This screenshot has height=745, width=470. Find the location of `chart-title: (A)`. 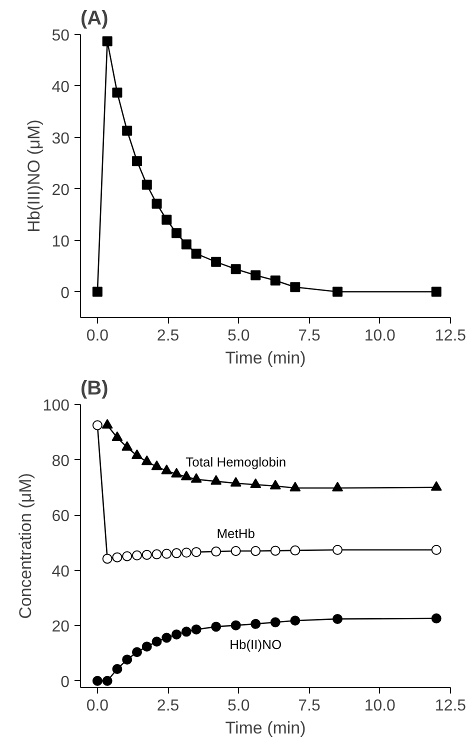

chart-title: (A) is located at coordinates (94, 19).